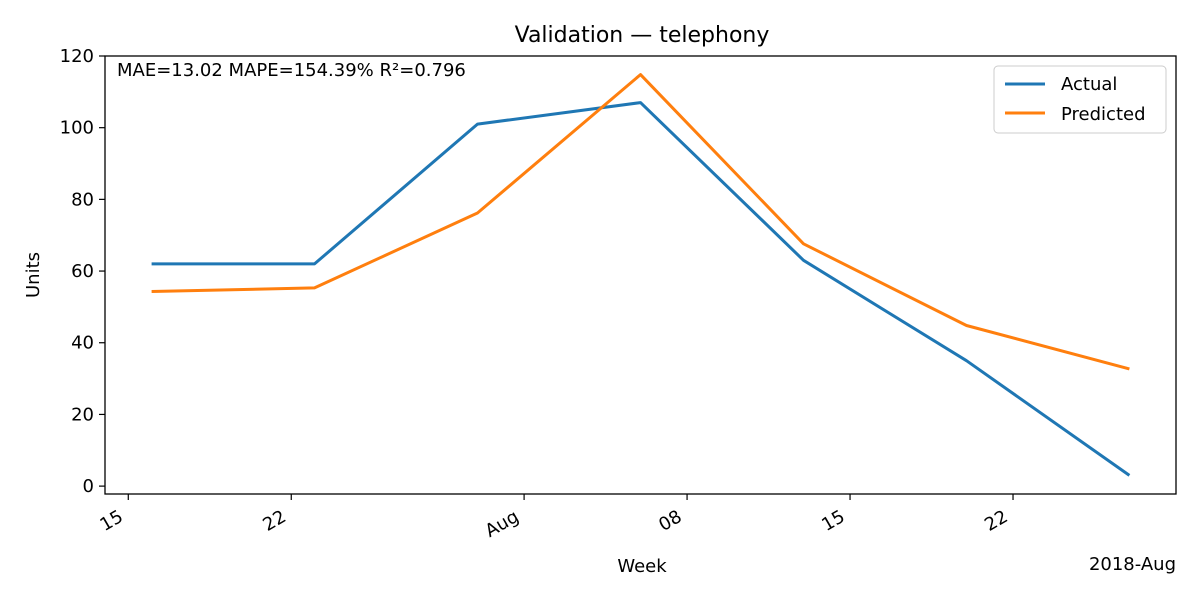 This screenshot has width=1200, height=600. What do you see at coordinates (1132, 564) in the screenshot?
I see `x-offset-label: 2018-Aug` at bounding box center [1132, 564].